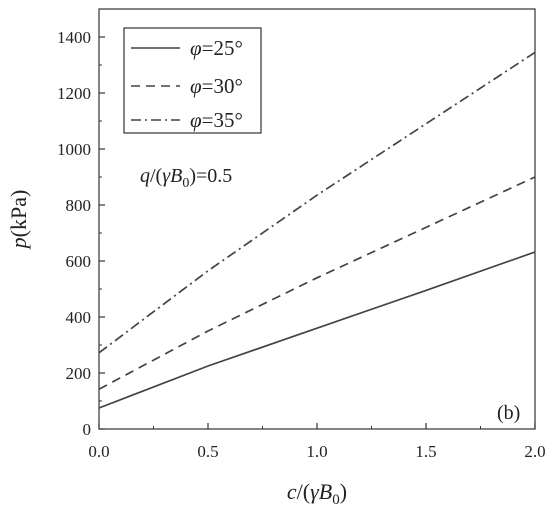 The image size is (550, 514). What do you see at coordinates (207, 451) in the screenshot?
I see `x-tick-label: 0.5` at bounding box center [207, 451].